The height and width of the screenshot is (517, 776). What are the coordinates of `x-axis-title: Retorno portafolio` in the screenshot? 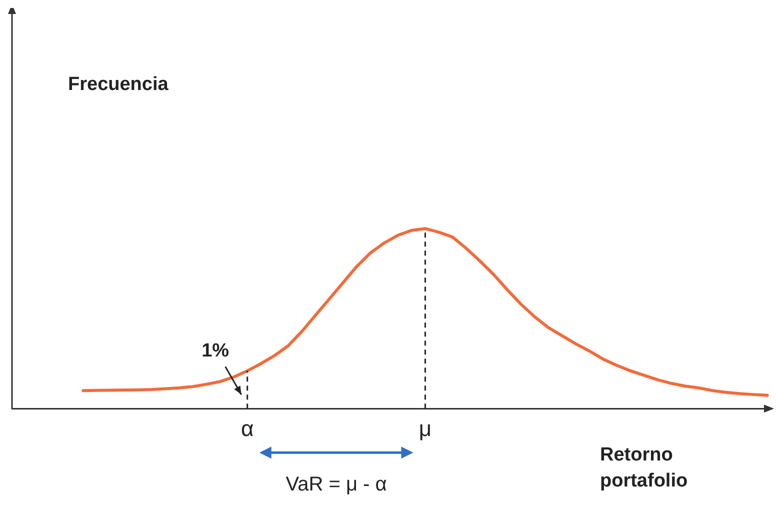 It's located at (644, 468).